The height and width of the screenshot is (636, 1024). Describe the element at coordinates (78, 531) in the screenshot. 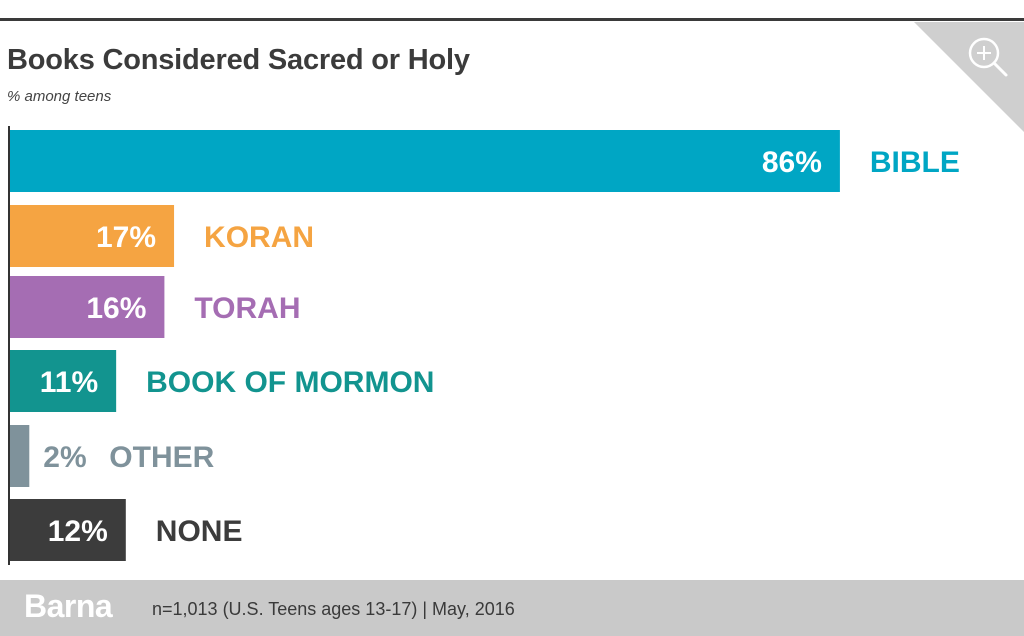

I see `value-label: 12%` at that location.